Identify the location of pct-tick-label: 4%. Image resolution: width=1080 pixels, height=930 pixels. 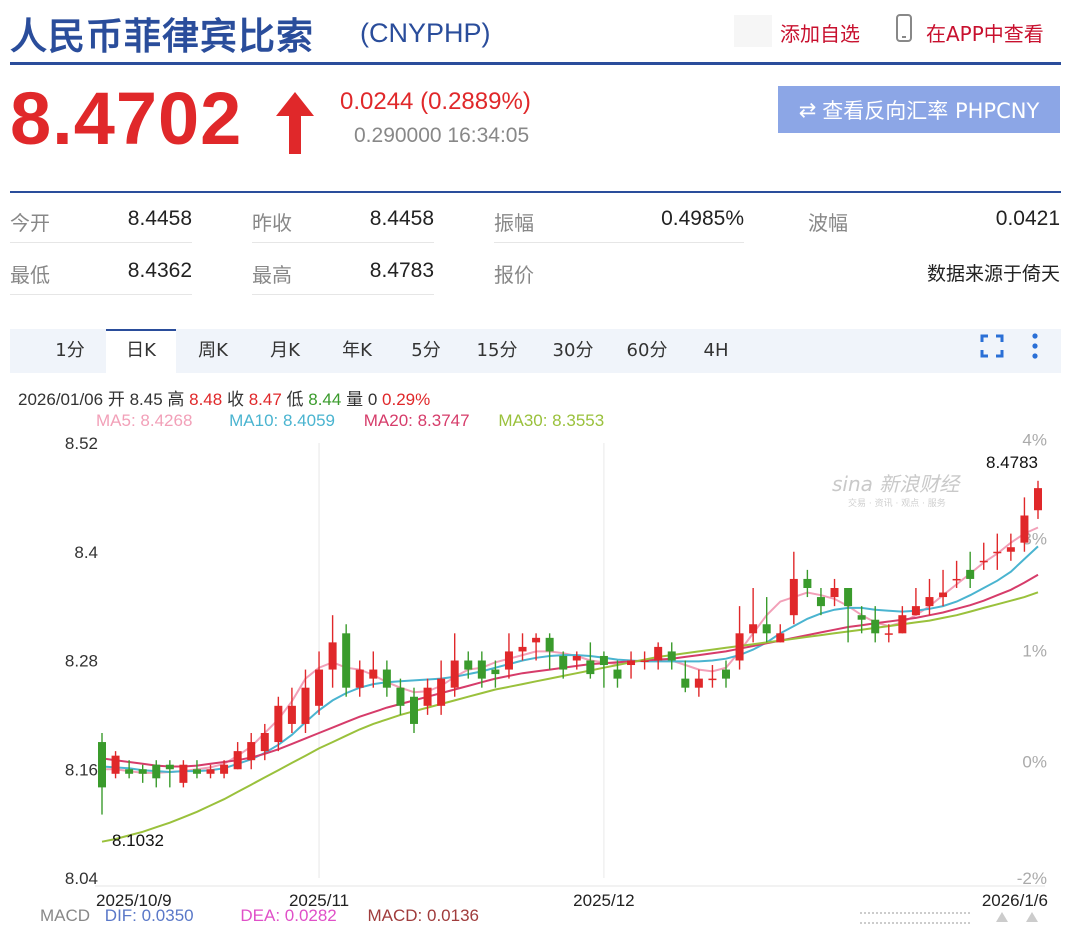
(1034, 440).